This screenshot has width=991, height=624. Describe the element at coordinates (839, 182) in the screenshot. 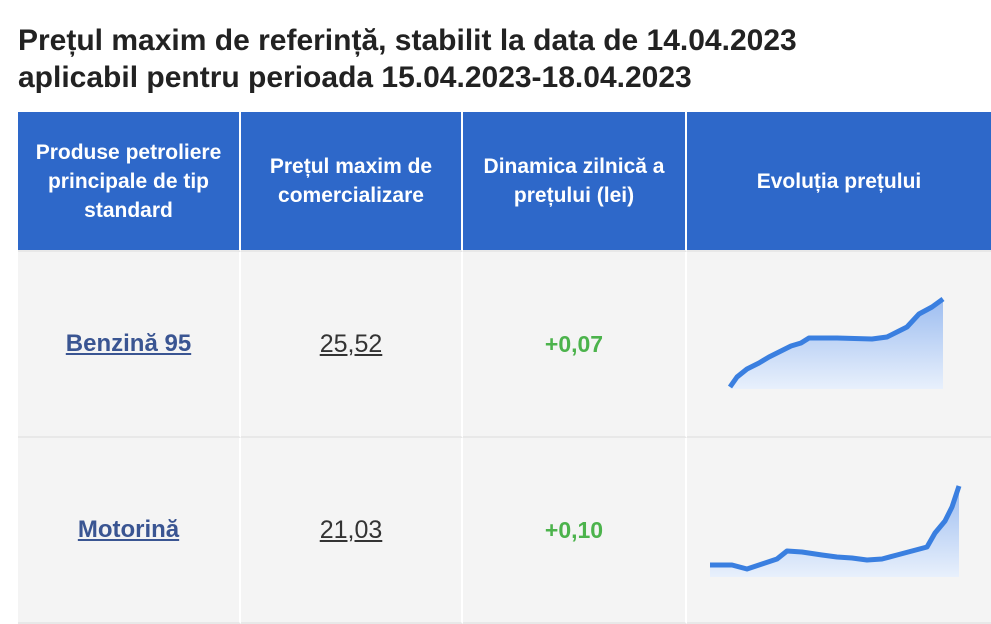

I see `header-cell: Evoluția prețului` at that location.